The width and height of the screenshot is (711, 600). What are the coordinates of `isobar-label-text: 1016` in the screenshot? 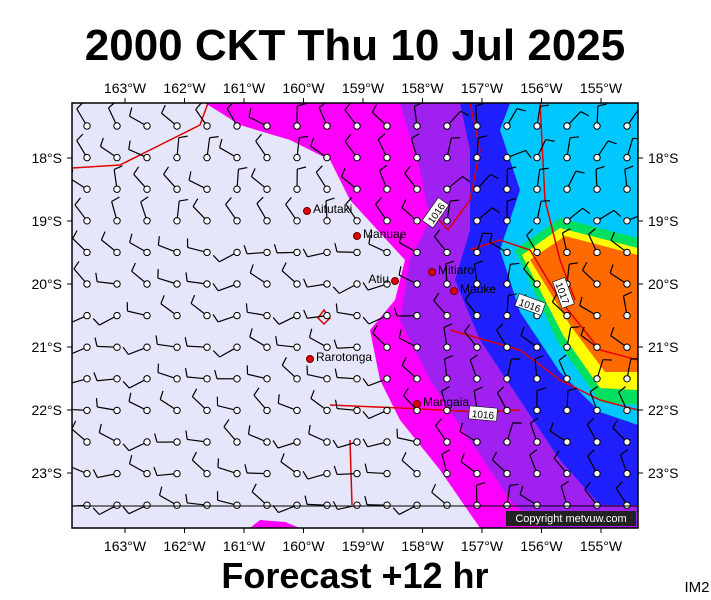 It's located at (483, 415).